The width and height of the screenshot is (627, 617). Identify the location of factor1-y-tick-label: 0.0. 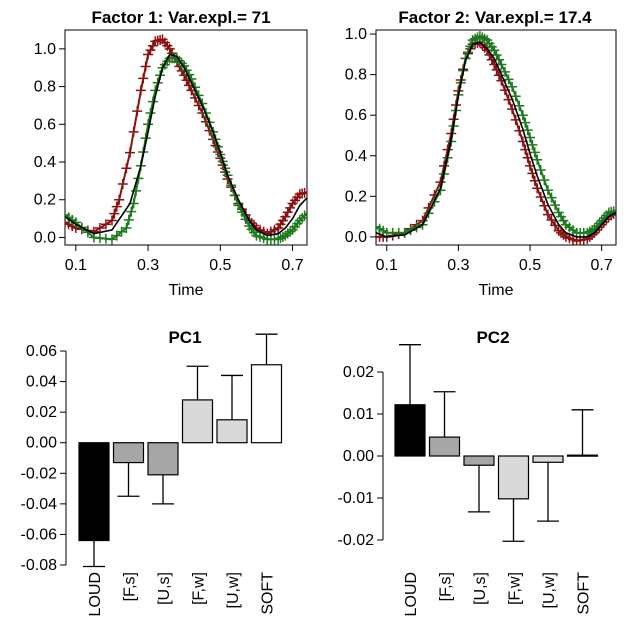
(45, 237).